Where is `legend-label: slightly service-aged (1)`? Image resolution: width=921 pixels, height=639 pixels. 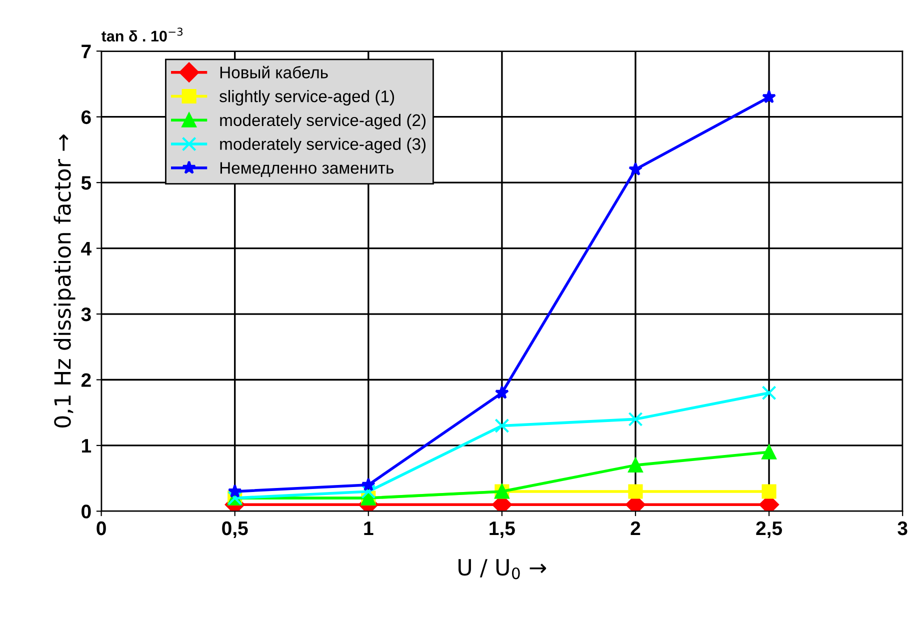 legend-label: slightly service-aged (1) is located at coordinates (307, 98).